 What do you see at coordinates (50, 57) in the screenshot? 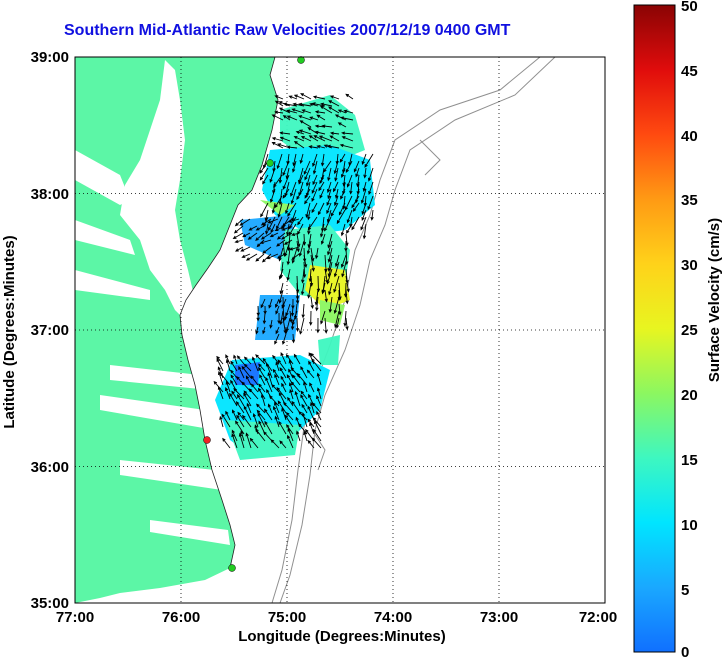
I see `y-tick-label: 39:00` at bounding box center [50, 57].